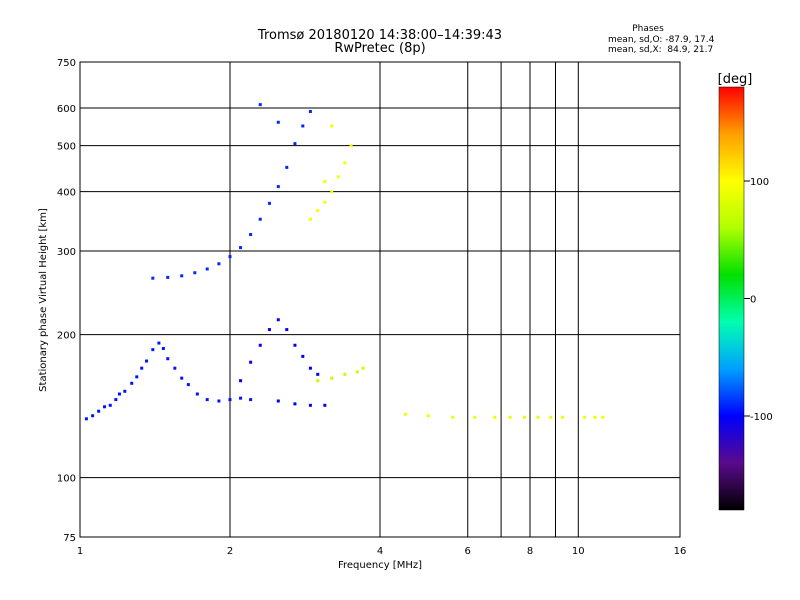 The height and width of the screenshot is (600, 800). I want to click on y-axis-label: Stationary phase Virtual Height [km], so click(43, 300).